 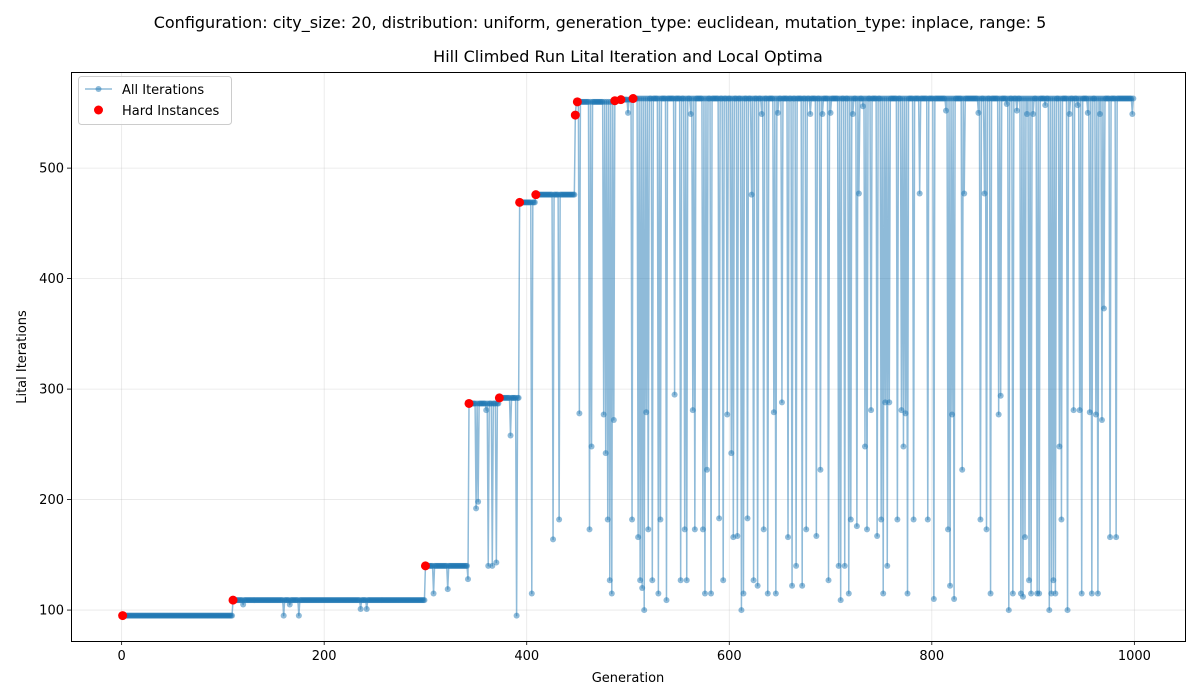 I want to click on x-axis-ticks: 0 200 400 600 800 1000, so click(x=634, y=652).